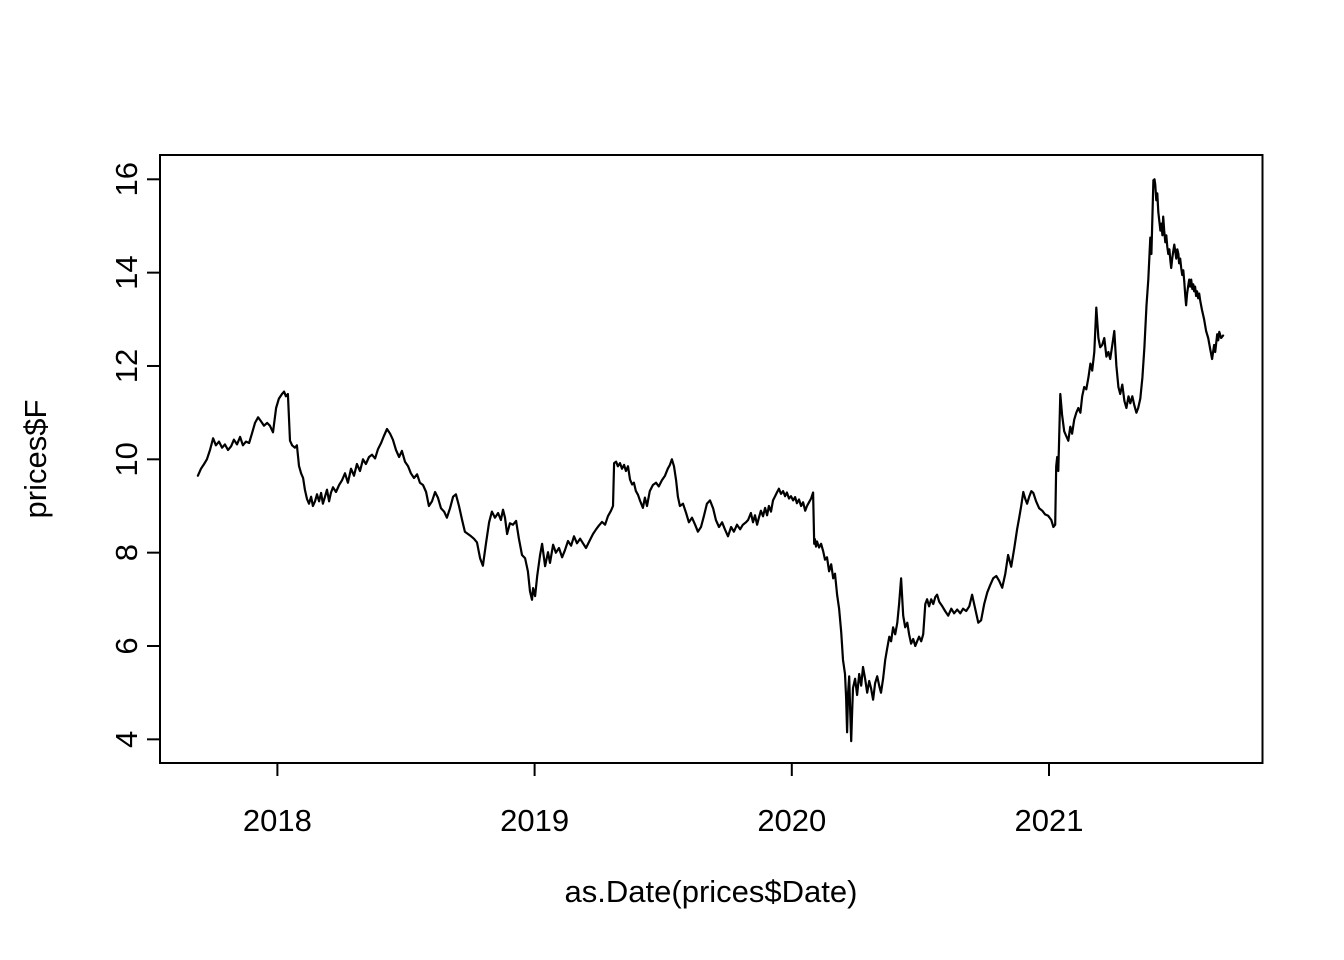  I want to click on x-tick-label: 2020, so click(791, 820).